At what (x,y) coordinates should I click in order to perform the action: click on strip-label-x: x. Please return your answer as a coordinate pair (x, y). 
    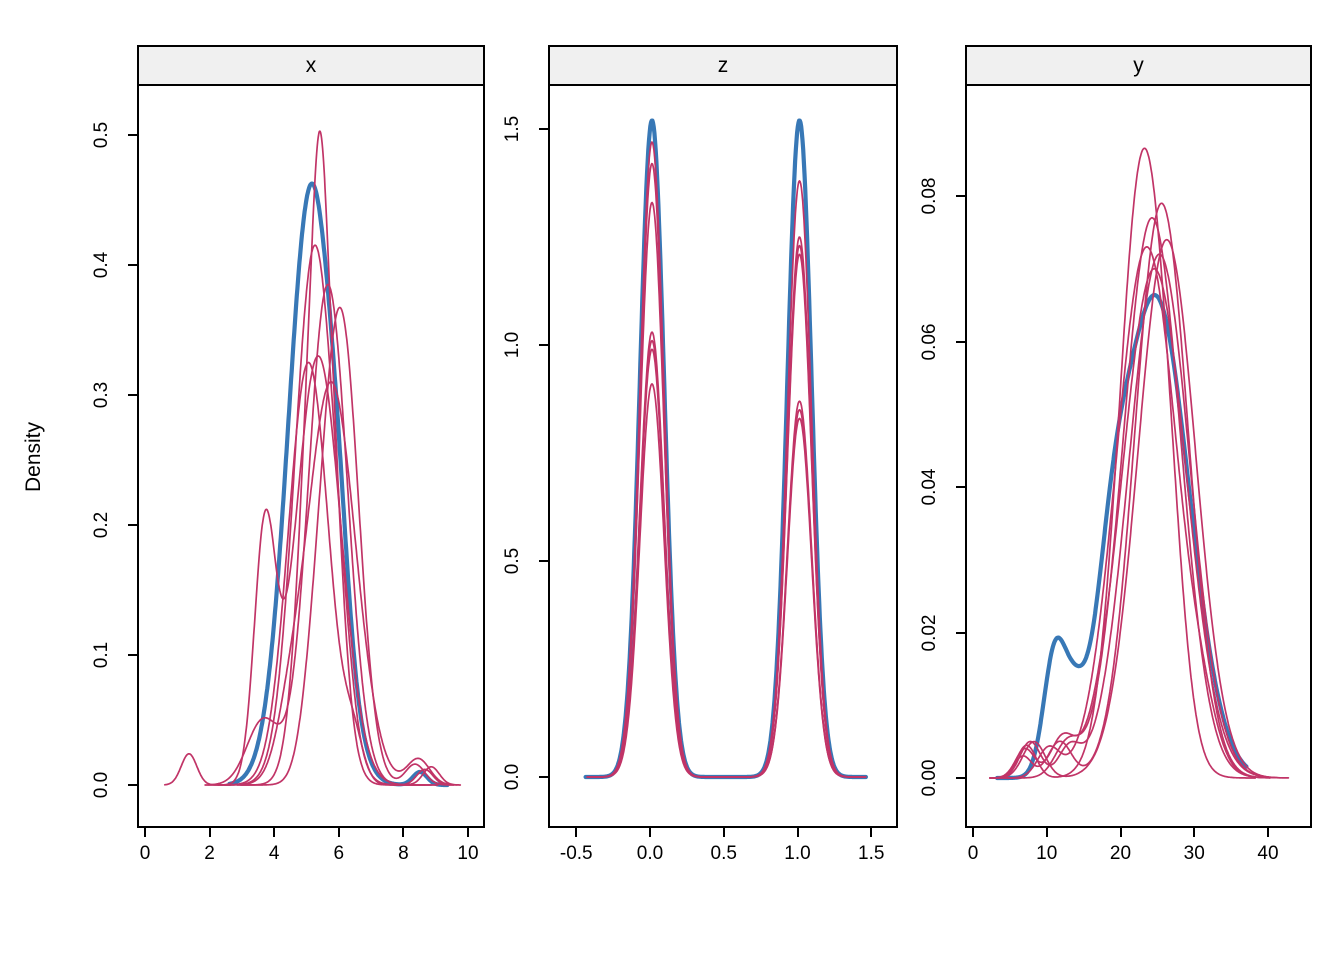
    Looking at the image, I should click on (311, 65).